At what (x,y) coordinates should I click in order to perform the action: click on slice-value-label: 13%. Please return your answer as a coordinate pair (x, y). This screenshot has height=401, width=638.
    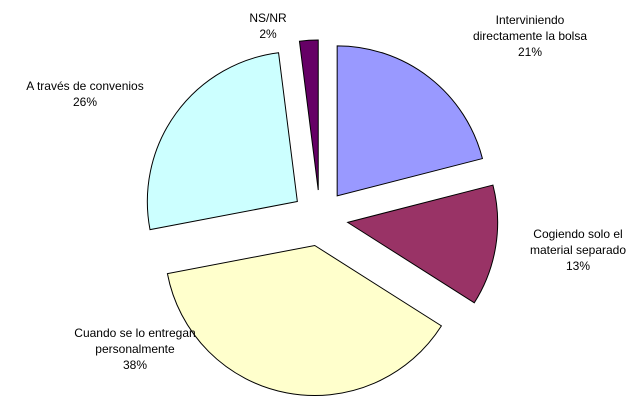
    Looking at the image, I should click on (578, 266).